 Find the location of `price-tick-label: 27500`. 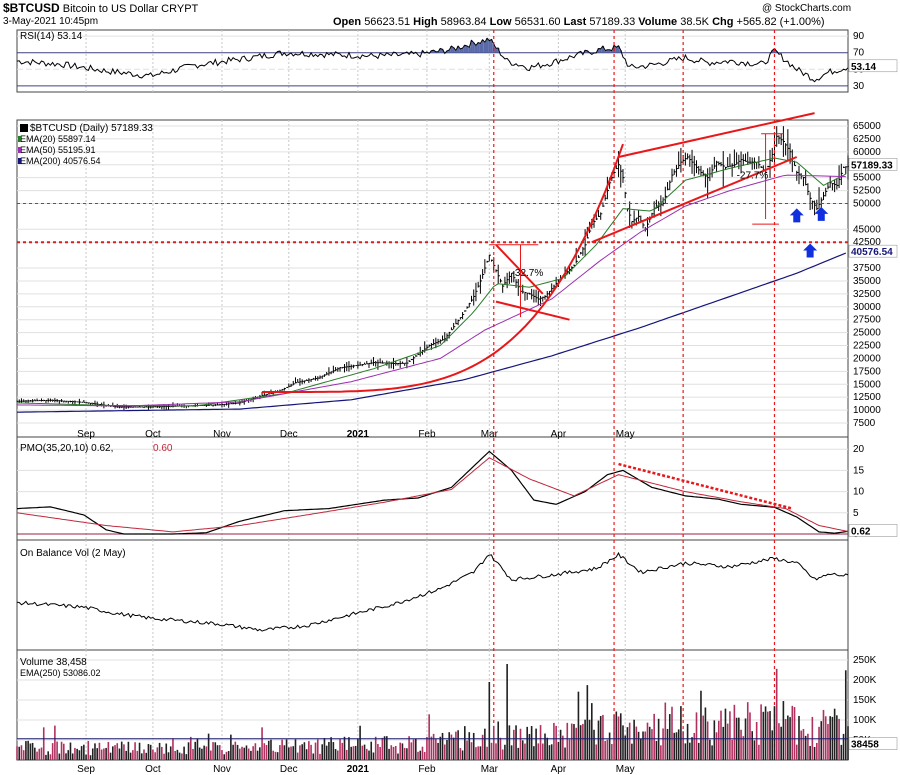

price-tick-label: 27500 is located at coordinates (867, 320).